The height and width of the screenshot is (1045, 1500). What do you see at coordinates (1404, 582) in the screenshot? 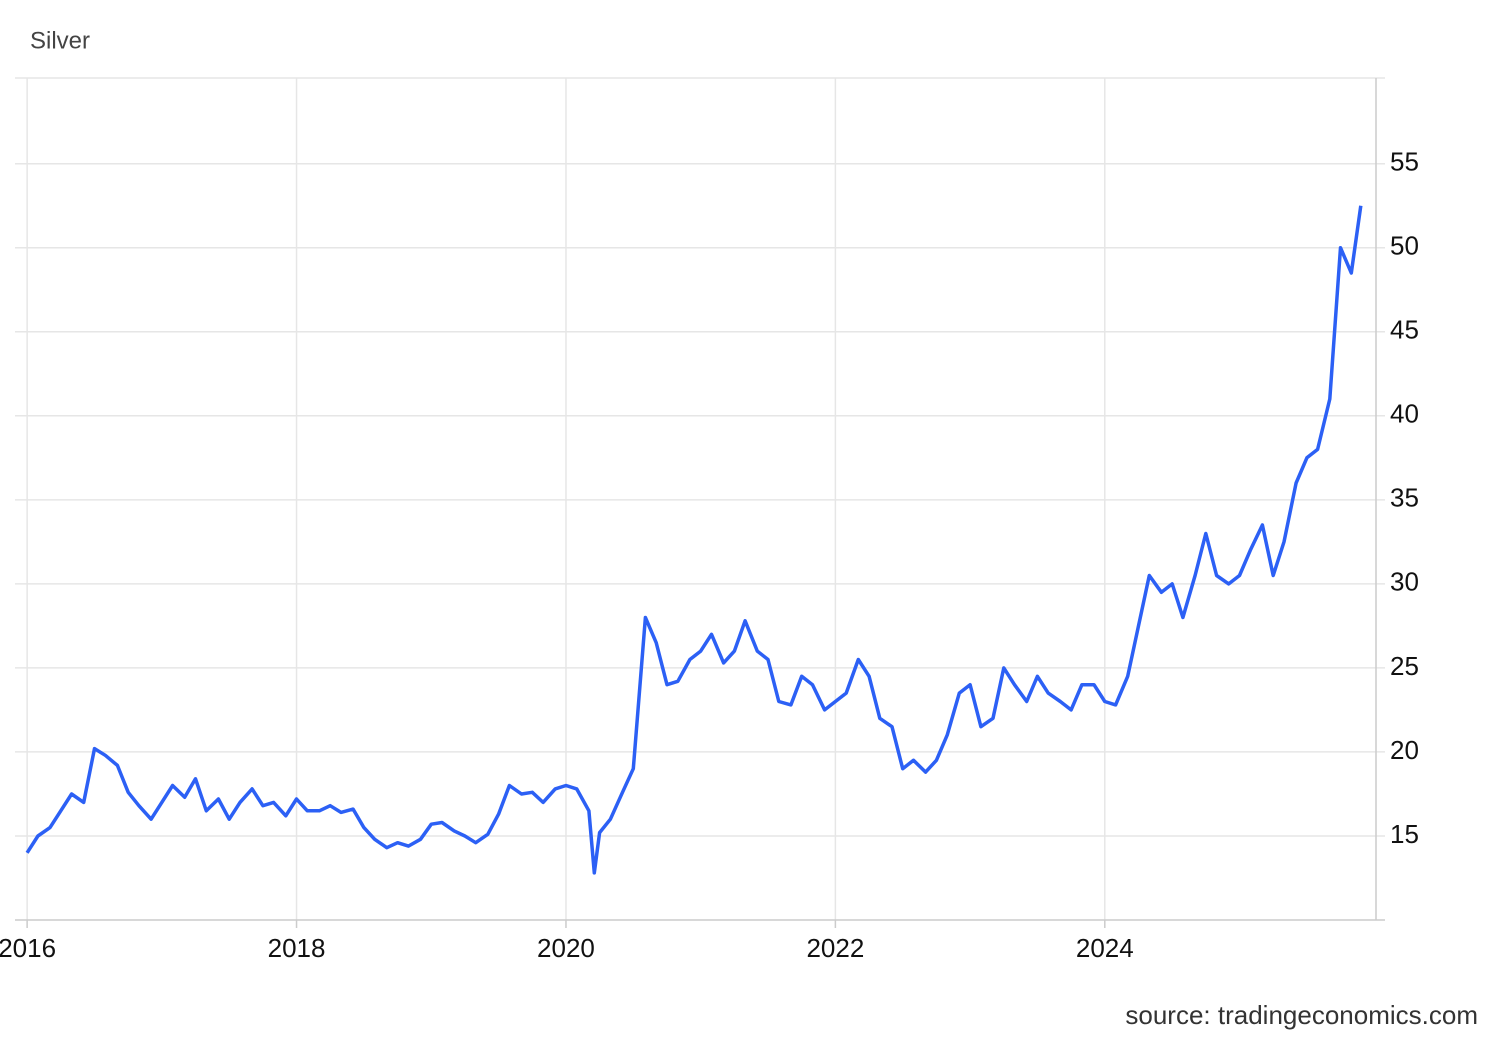
I see `y-tick-label: 30` at bounding box center [1404, 582].